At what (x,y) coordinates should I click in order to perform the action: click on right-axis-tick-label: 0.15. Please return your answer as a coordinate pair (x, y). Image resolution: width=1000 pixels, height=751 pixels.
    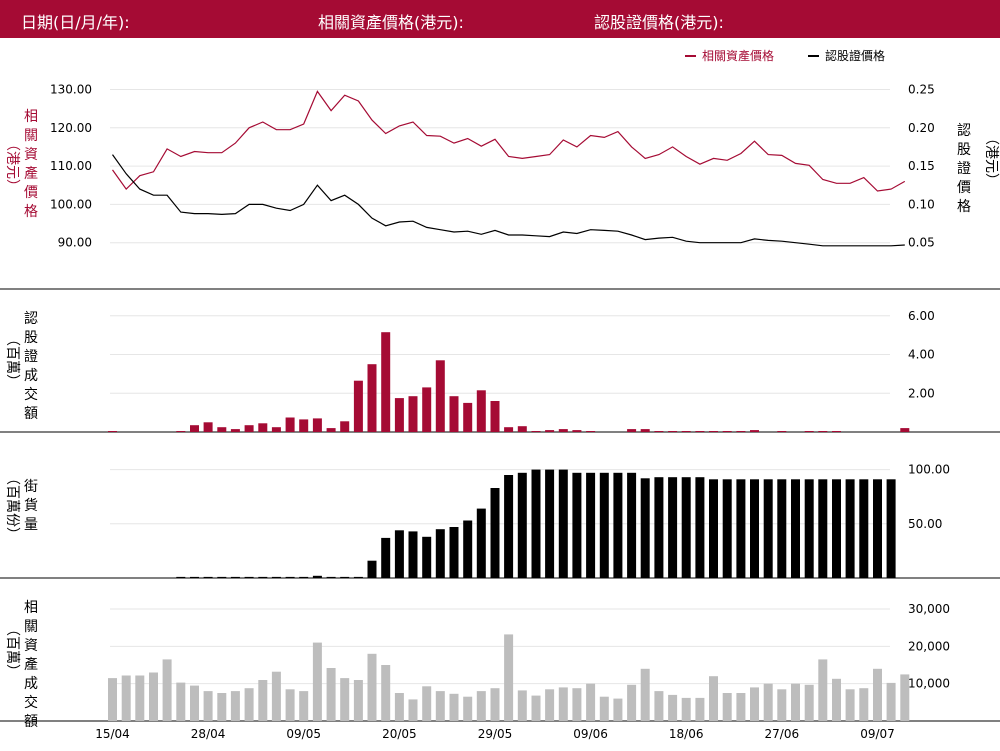
    Looking at the image, I should click on (921, 166).